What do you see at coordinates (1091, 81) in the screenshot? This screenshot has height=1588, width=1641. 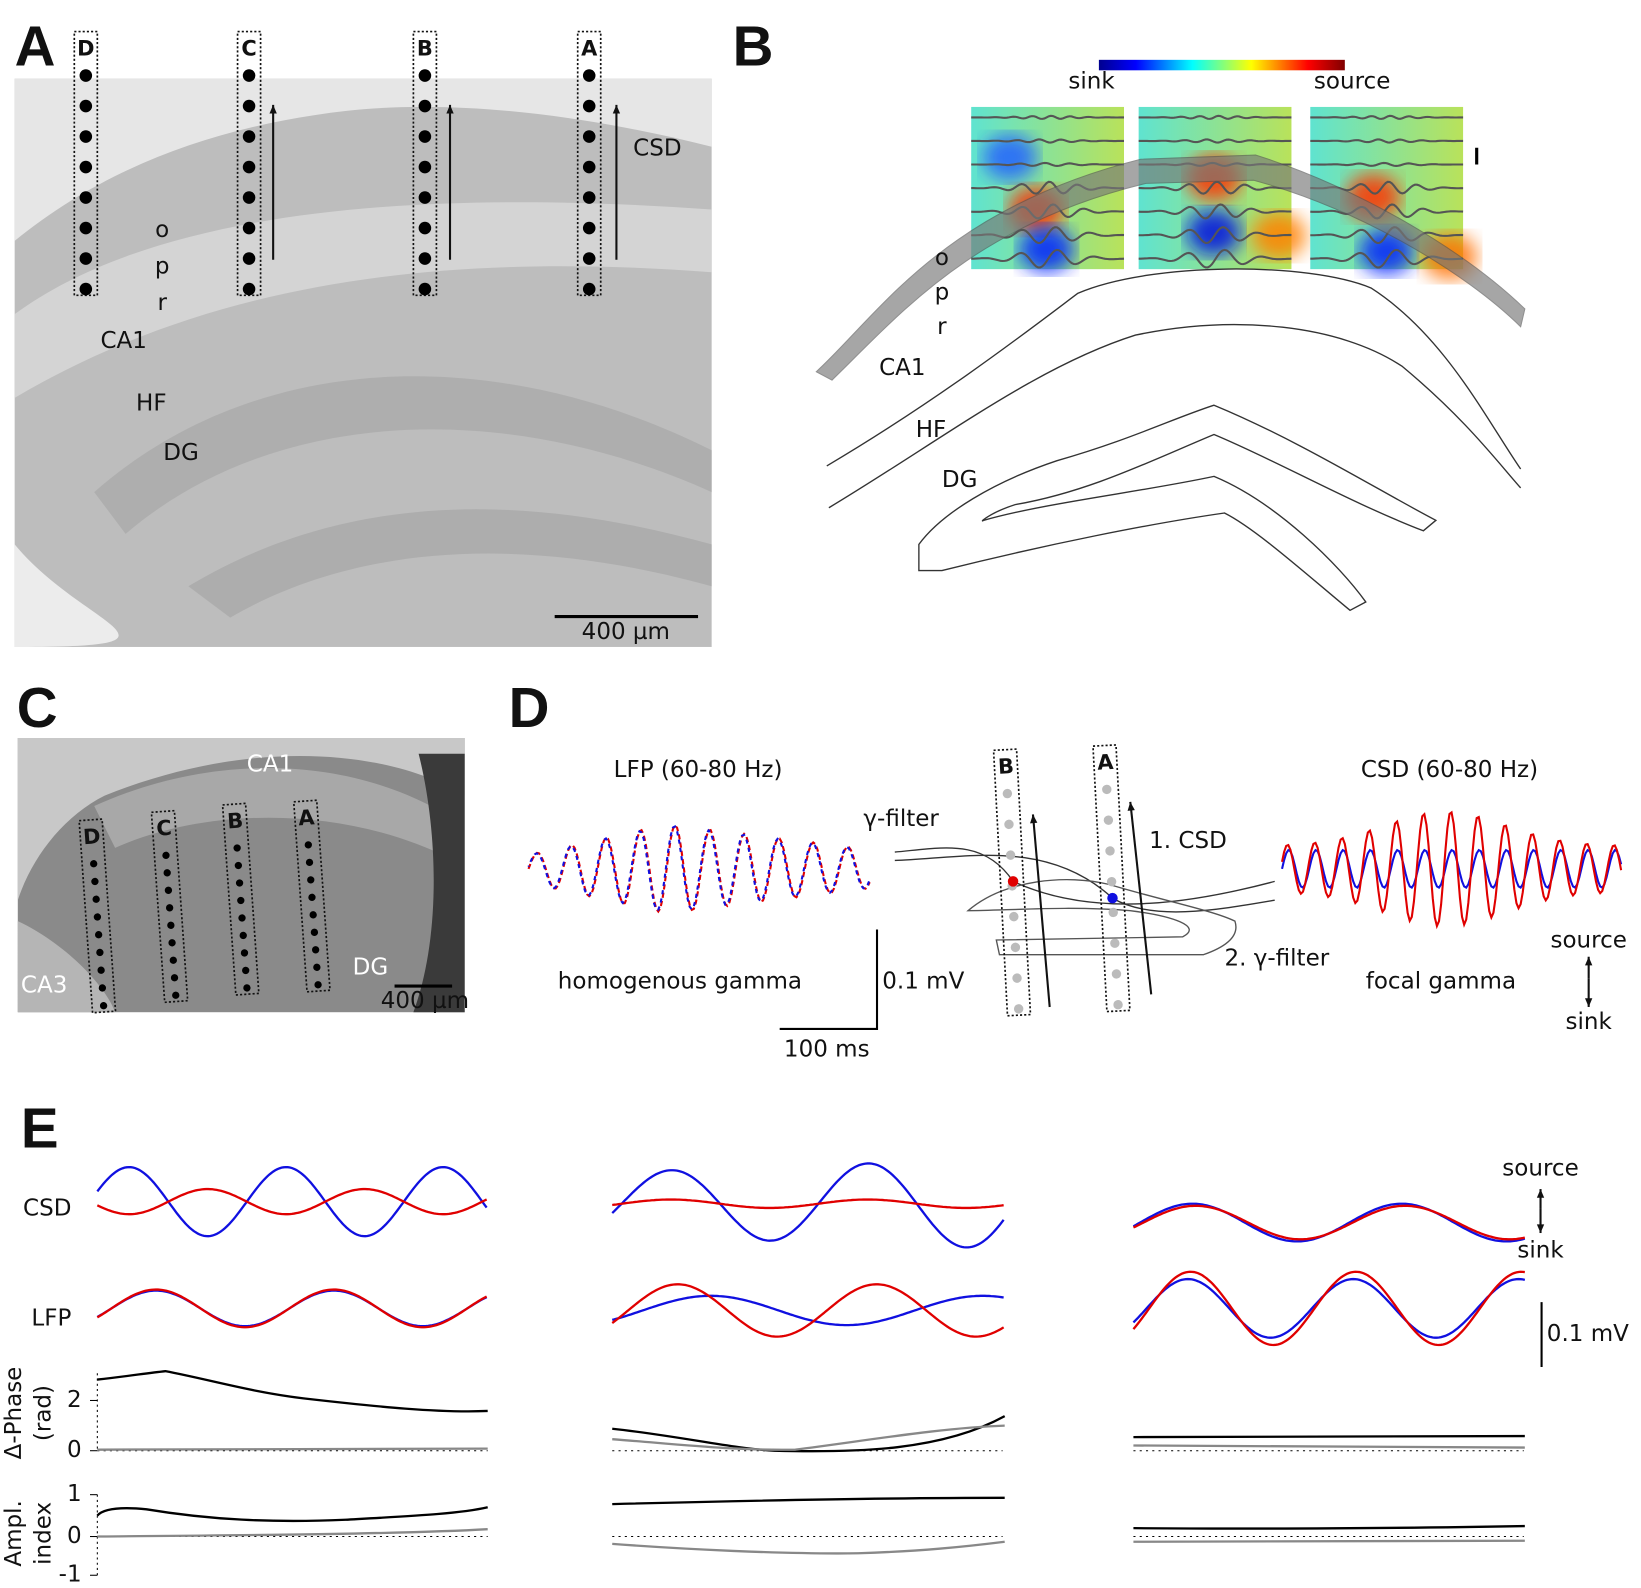 I see `colorbar-label: sink` at bounding box center [1091, 81].